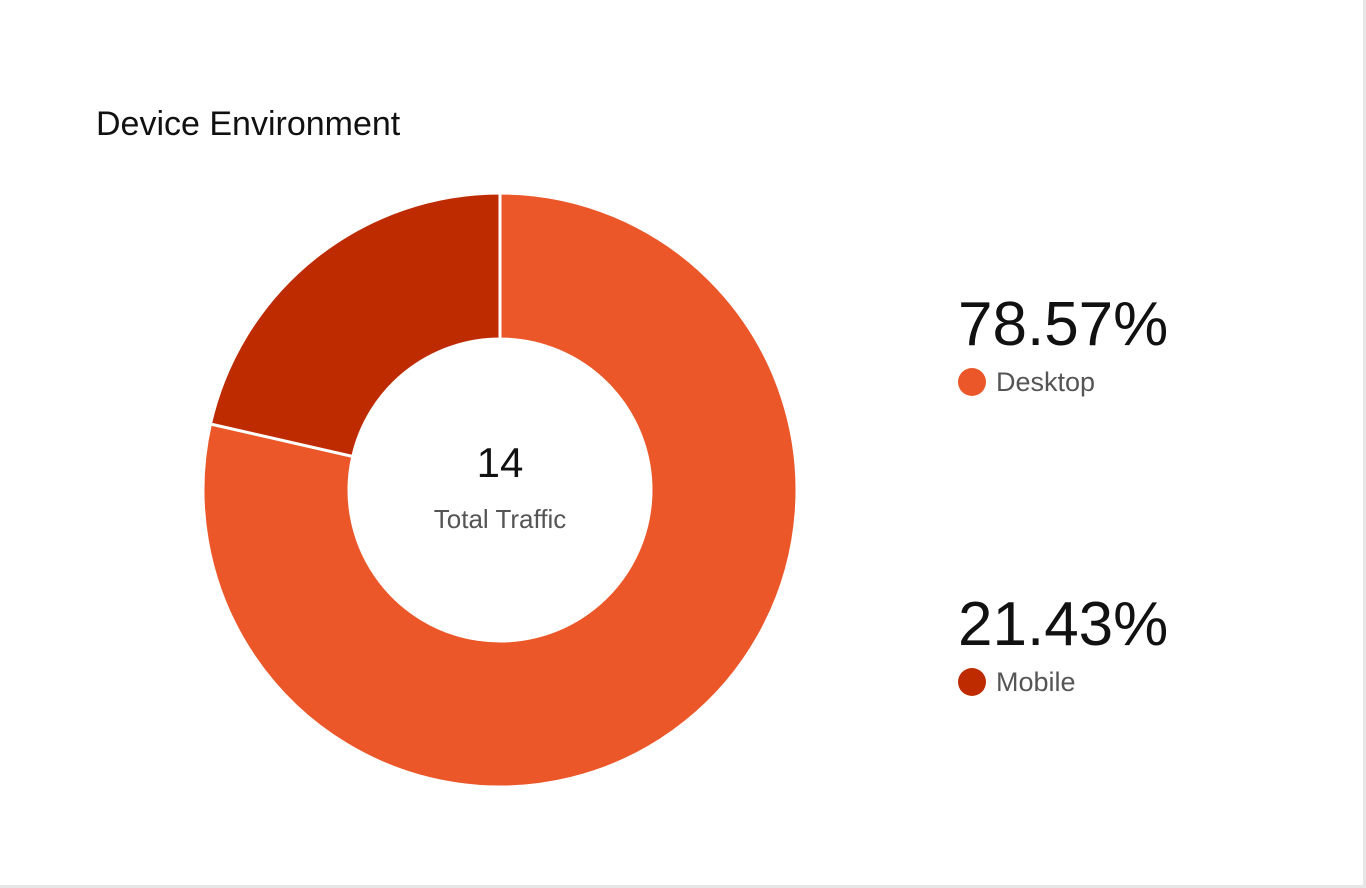 This screenshot has height=888, width=1366. Describe the element at coordinates (355, 325) in the screenshot. I see `donut-slice-mobile` at that location.